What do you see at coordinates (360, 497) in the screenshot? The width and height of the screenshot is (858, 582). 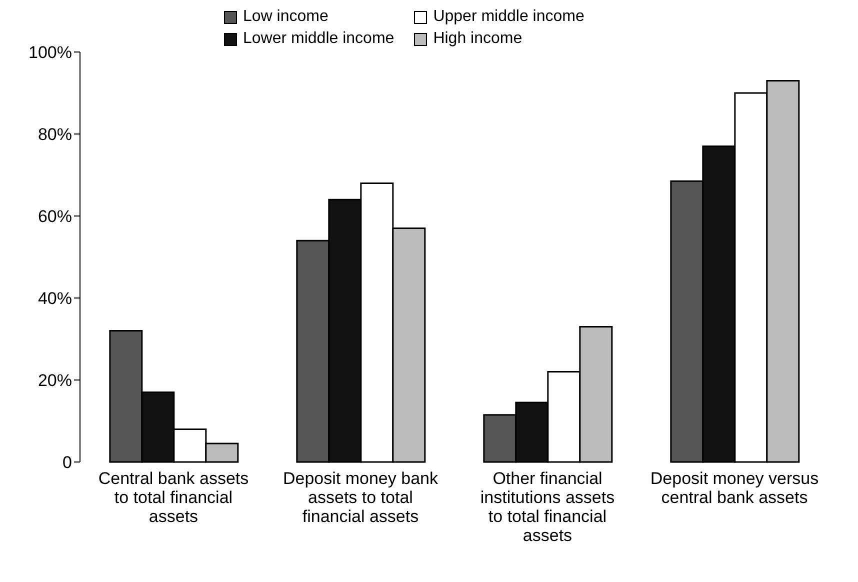 I see `x-tick-label: Deposit money bank assets to total financial assets` at bounding box center [360, 497].